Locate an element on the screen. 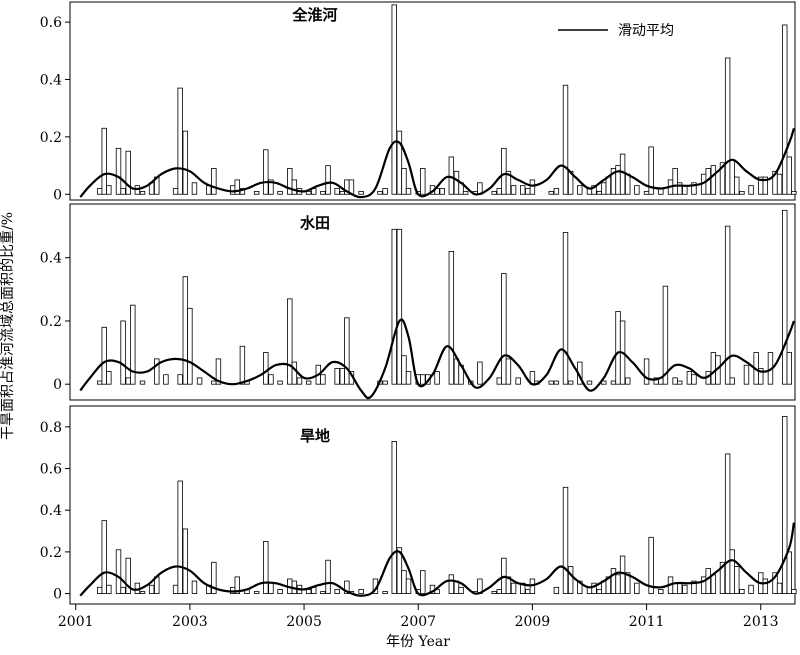  x-tick-label: 2013 is located at coordinates (761, 622).